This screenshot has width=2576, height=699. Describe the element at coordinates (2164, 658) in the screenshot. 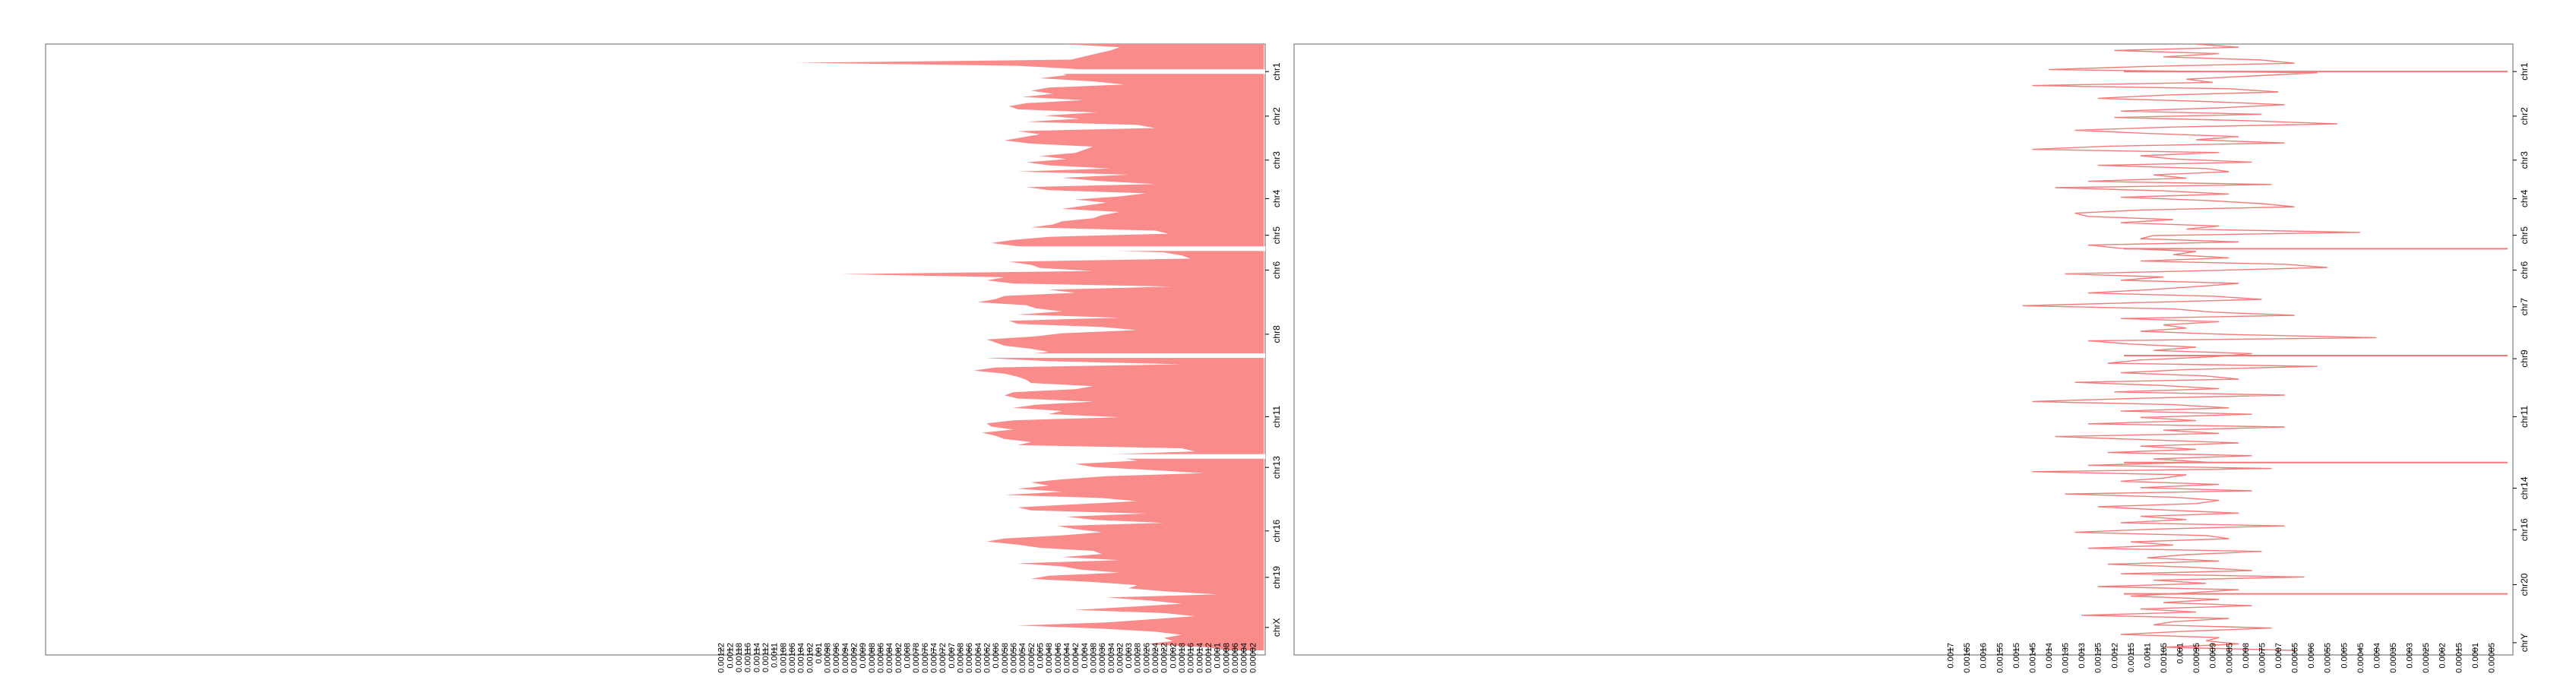

I see `x-tick-label-13: 0.00105` at that location.